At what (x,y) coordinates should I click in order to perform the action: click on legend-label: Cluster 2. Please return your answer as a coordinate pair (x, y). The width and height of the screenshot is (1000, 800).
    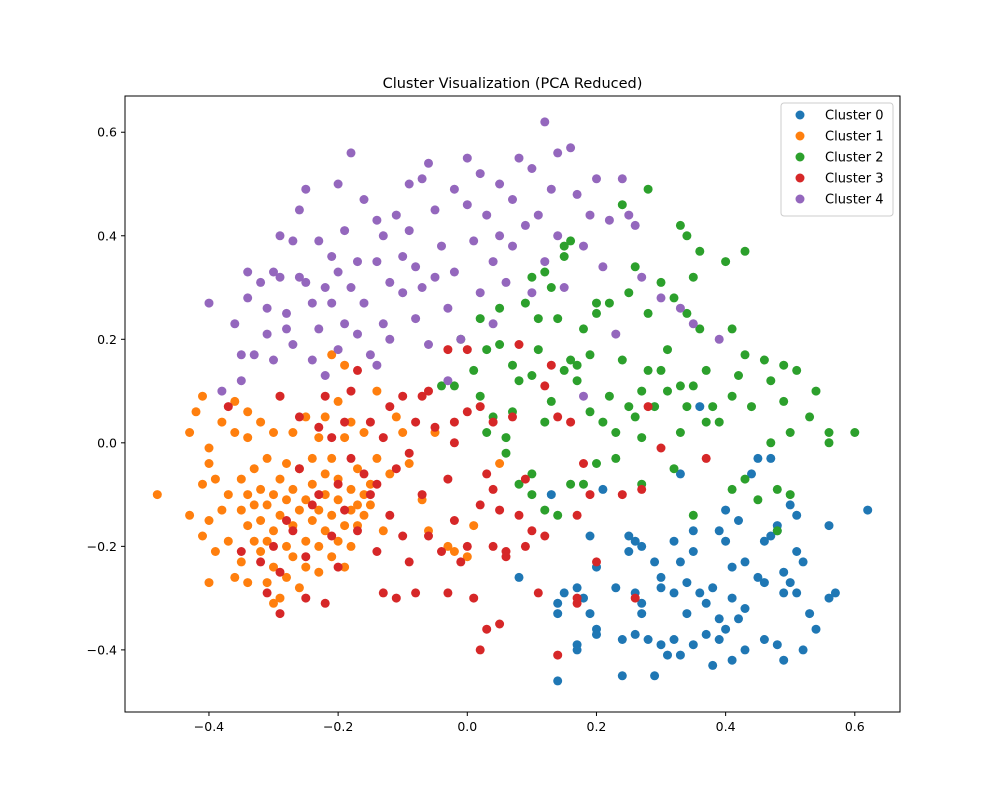
    Looking at the image, I should click on (854, 158).